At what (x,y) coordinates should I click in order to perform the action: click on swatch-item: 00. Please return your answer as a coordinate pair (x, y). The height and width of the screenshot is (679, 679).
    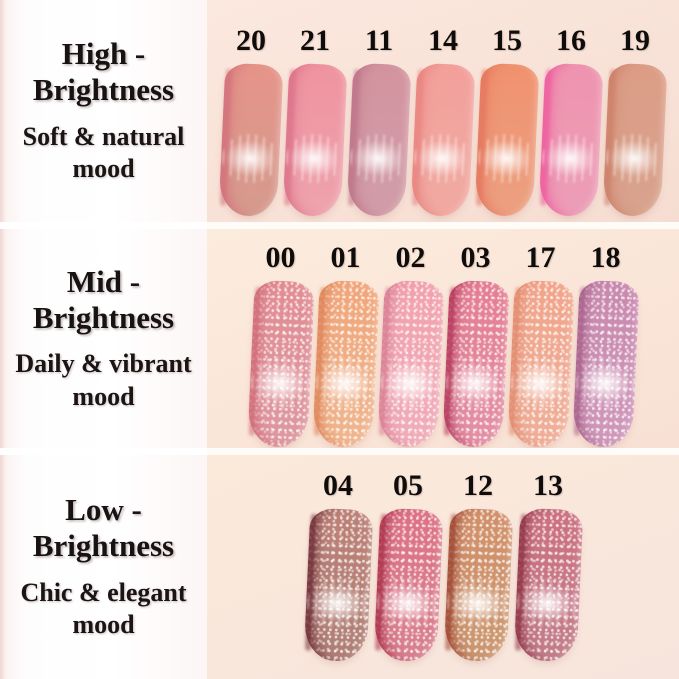
    Looking at the image, I should click on (280, 343).